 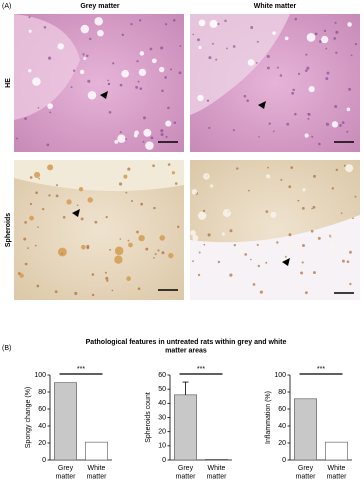 What do you see at coordinates (162, 432) in the screenshot?
I see `y-tick-label: 20` at bounding box center [162, 432].